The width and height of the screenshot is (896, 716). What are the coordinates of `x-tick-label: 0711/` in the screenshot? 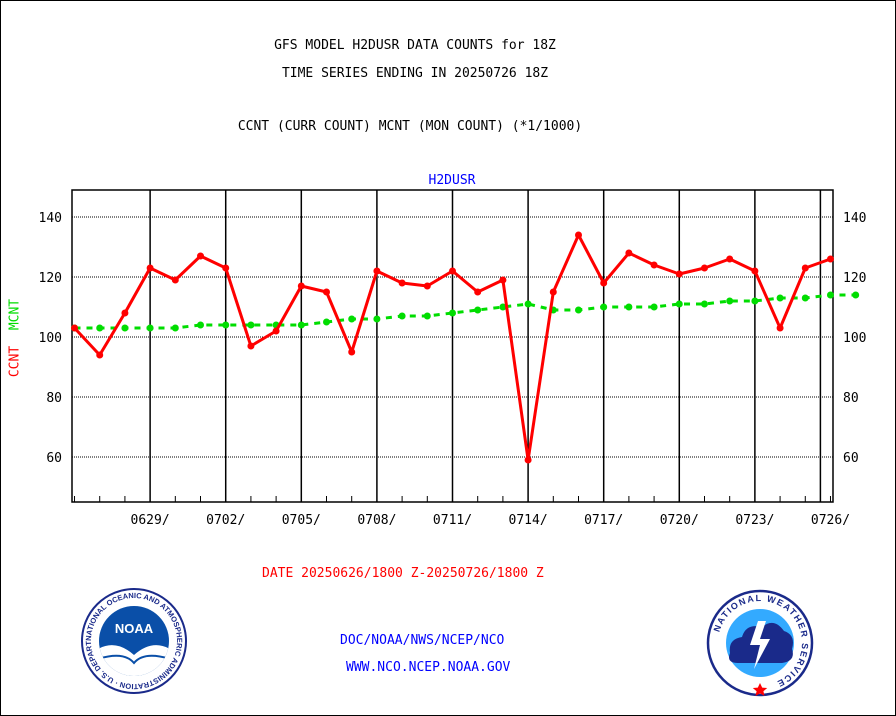 It's located at (452, 520).